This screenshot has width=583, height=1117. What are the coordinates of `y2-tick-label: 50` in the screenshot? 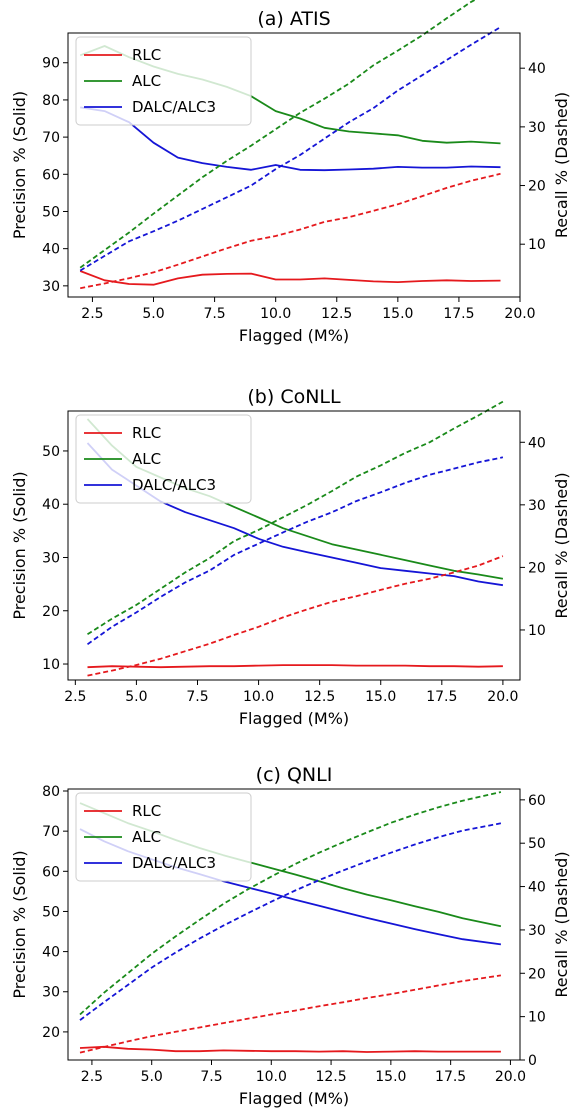 It's located at (537, 844).